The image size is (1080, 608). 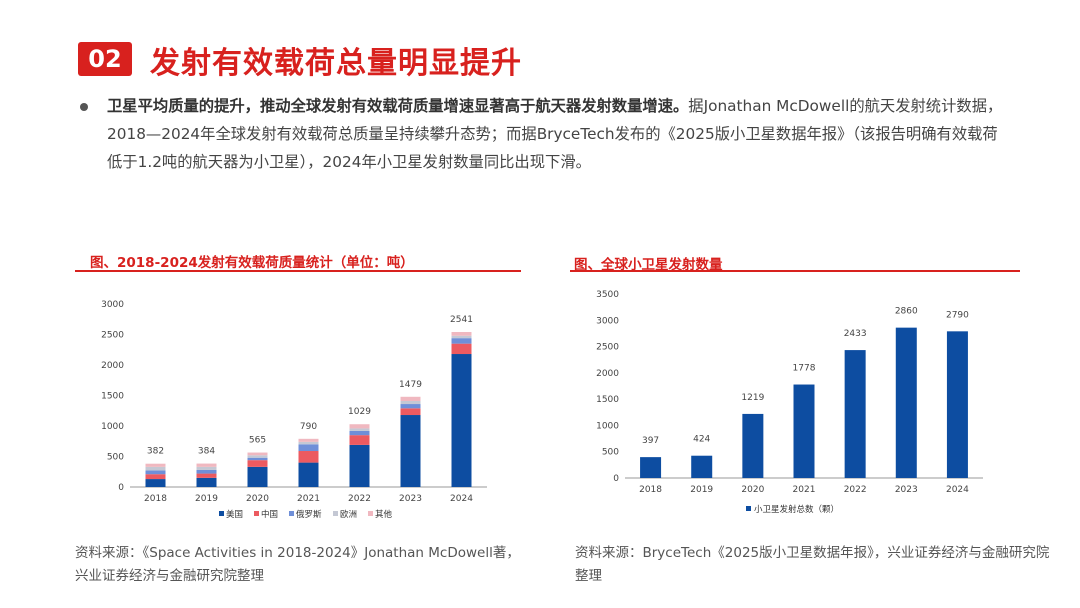 I want to click on data-label: 384, so click(x=206, y=452).